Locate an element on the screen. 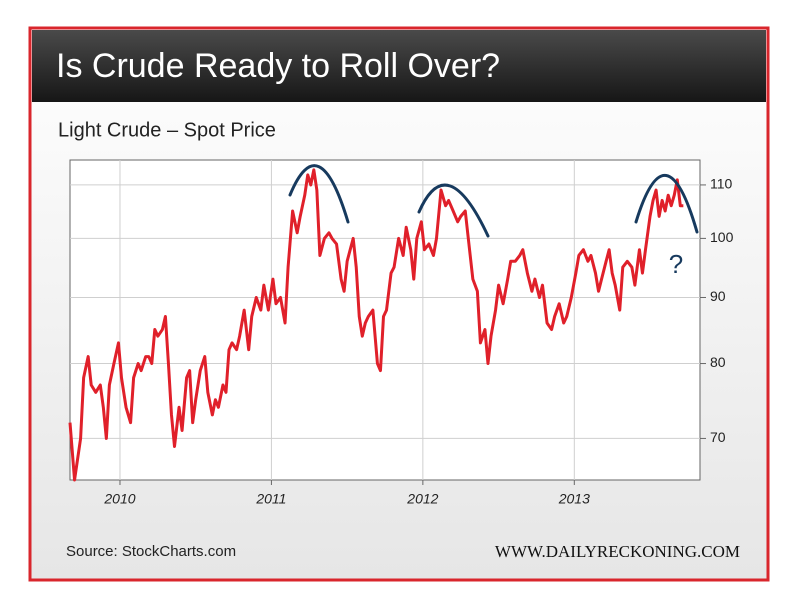 This screenshot has width=800, height=611. y-tick-label: 110 is located at coordinates (721, 184).